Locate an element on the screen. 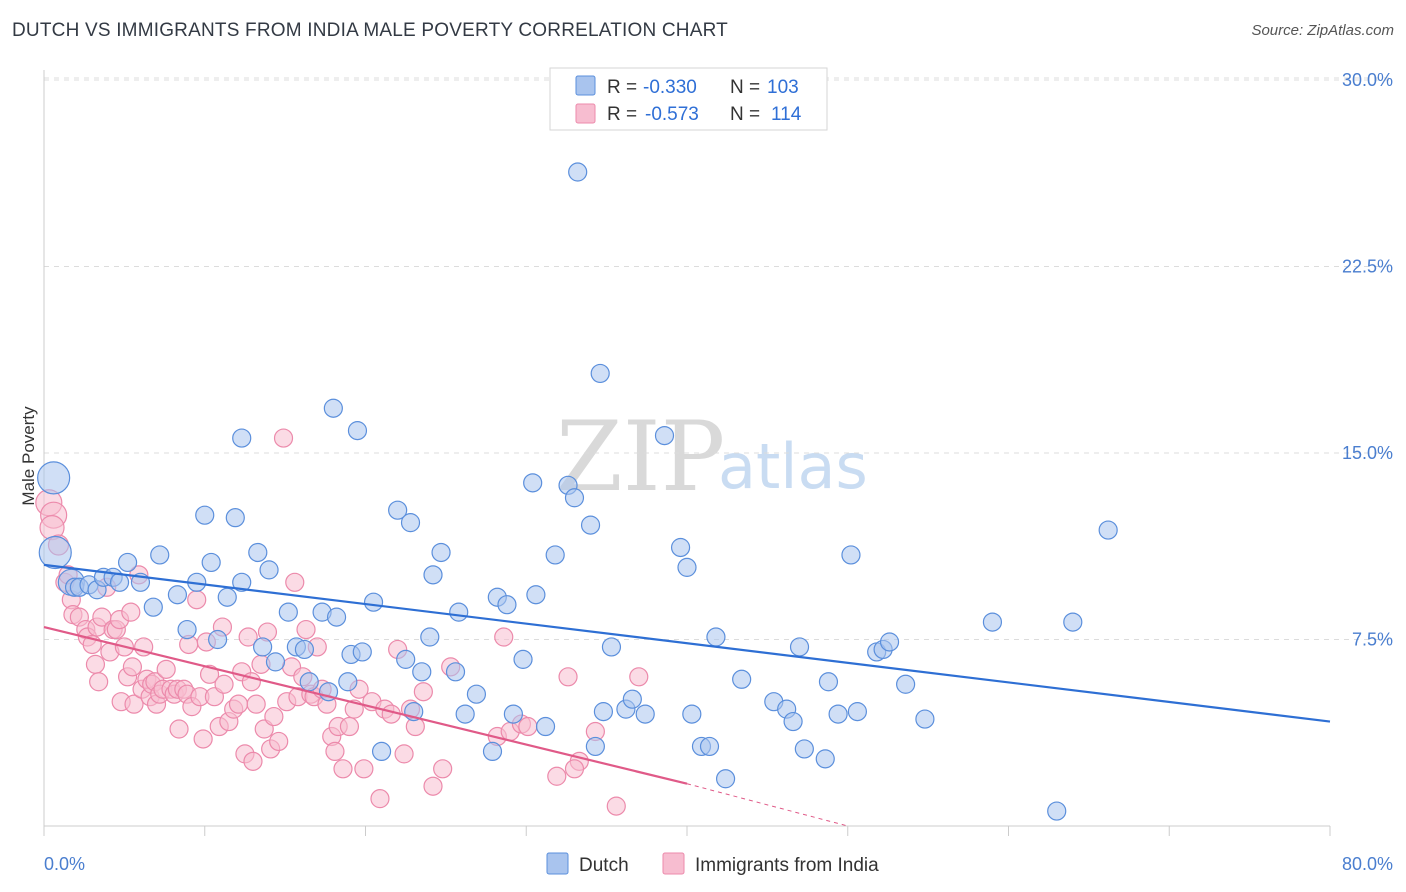 This screenshot has width=1406, height=892. bottom-legend-swatch-india is located at coordinates (673, 863).